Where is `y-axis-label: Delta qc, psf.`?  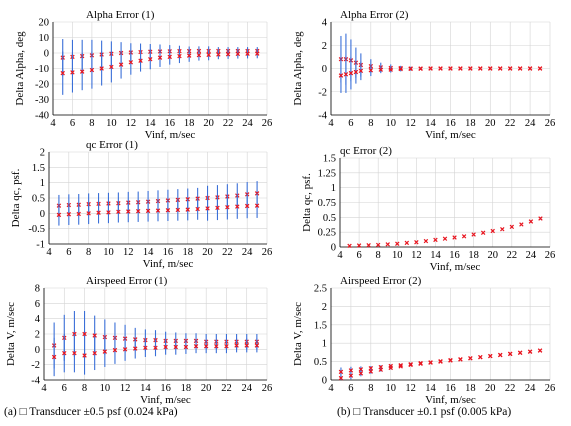
y-axis-label: Delta qc, psf. is located at coordinates (307, 202).